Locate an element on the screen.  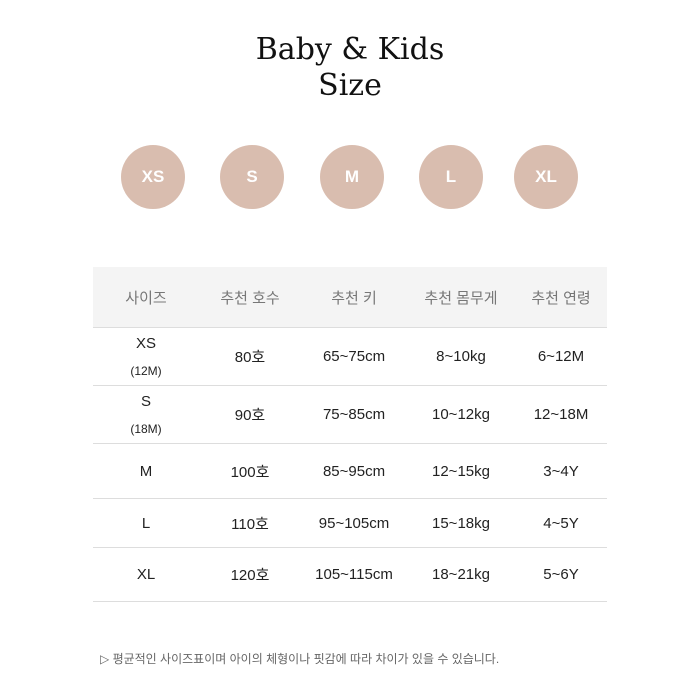
table-row: XS (12M) 80호 65~75cm 8~10kg 6~12M is located at coordinates (350, 356).